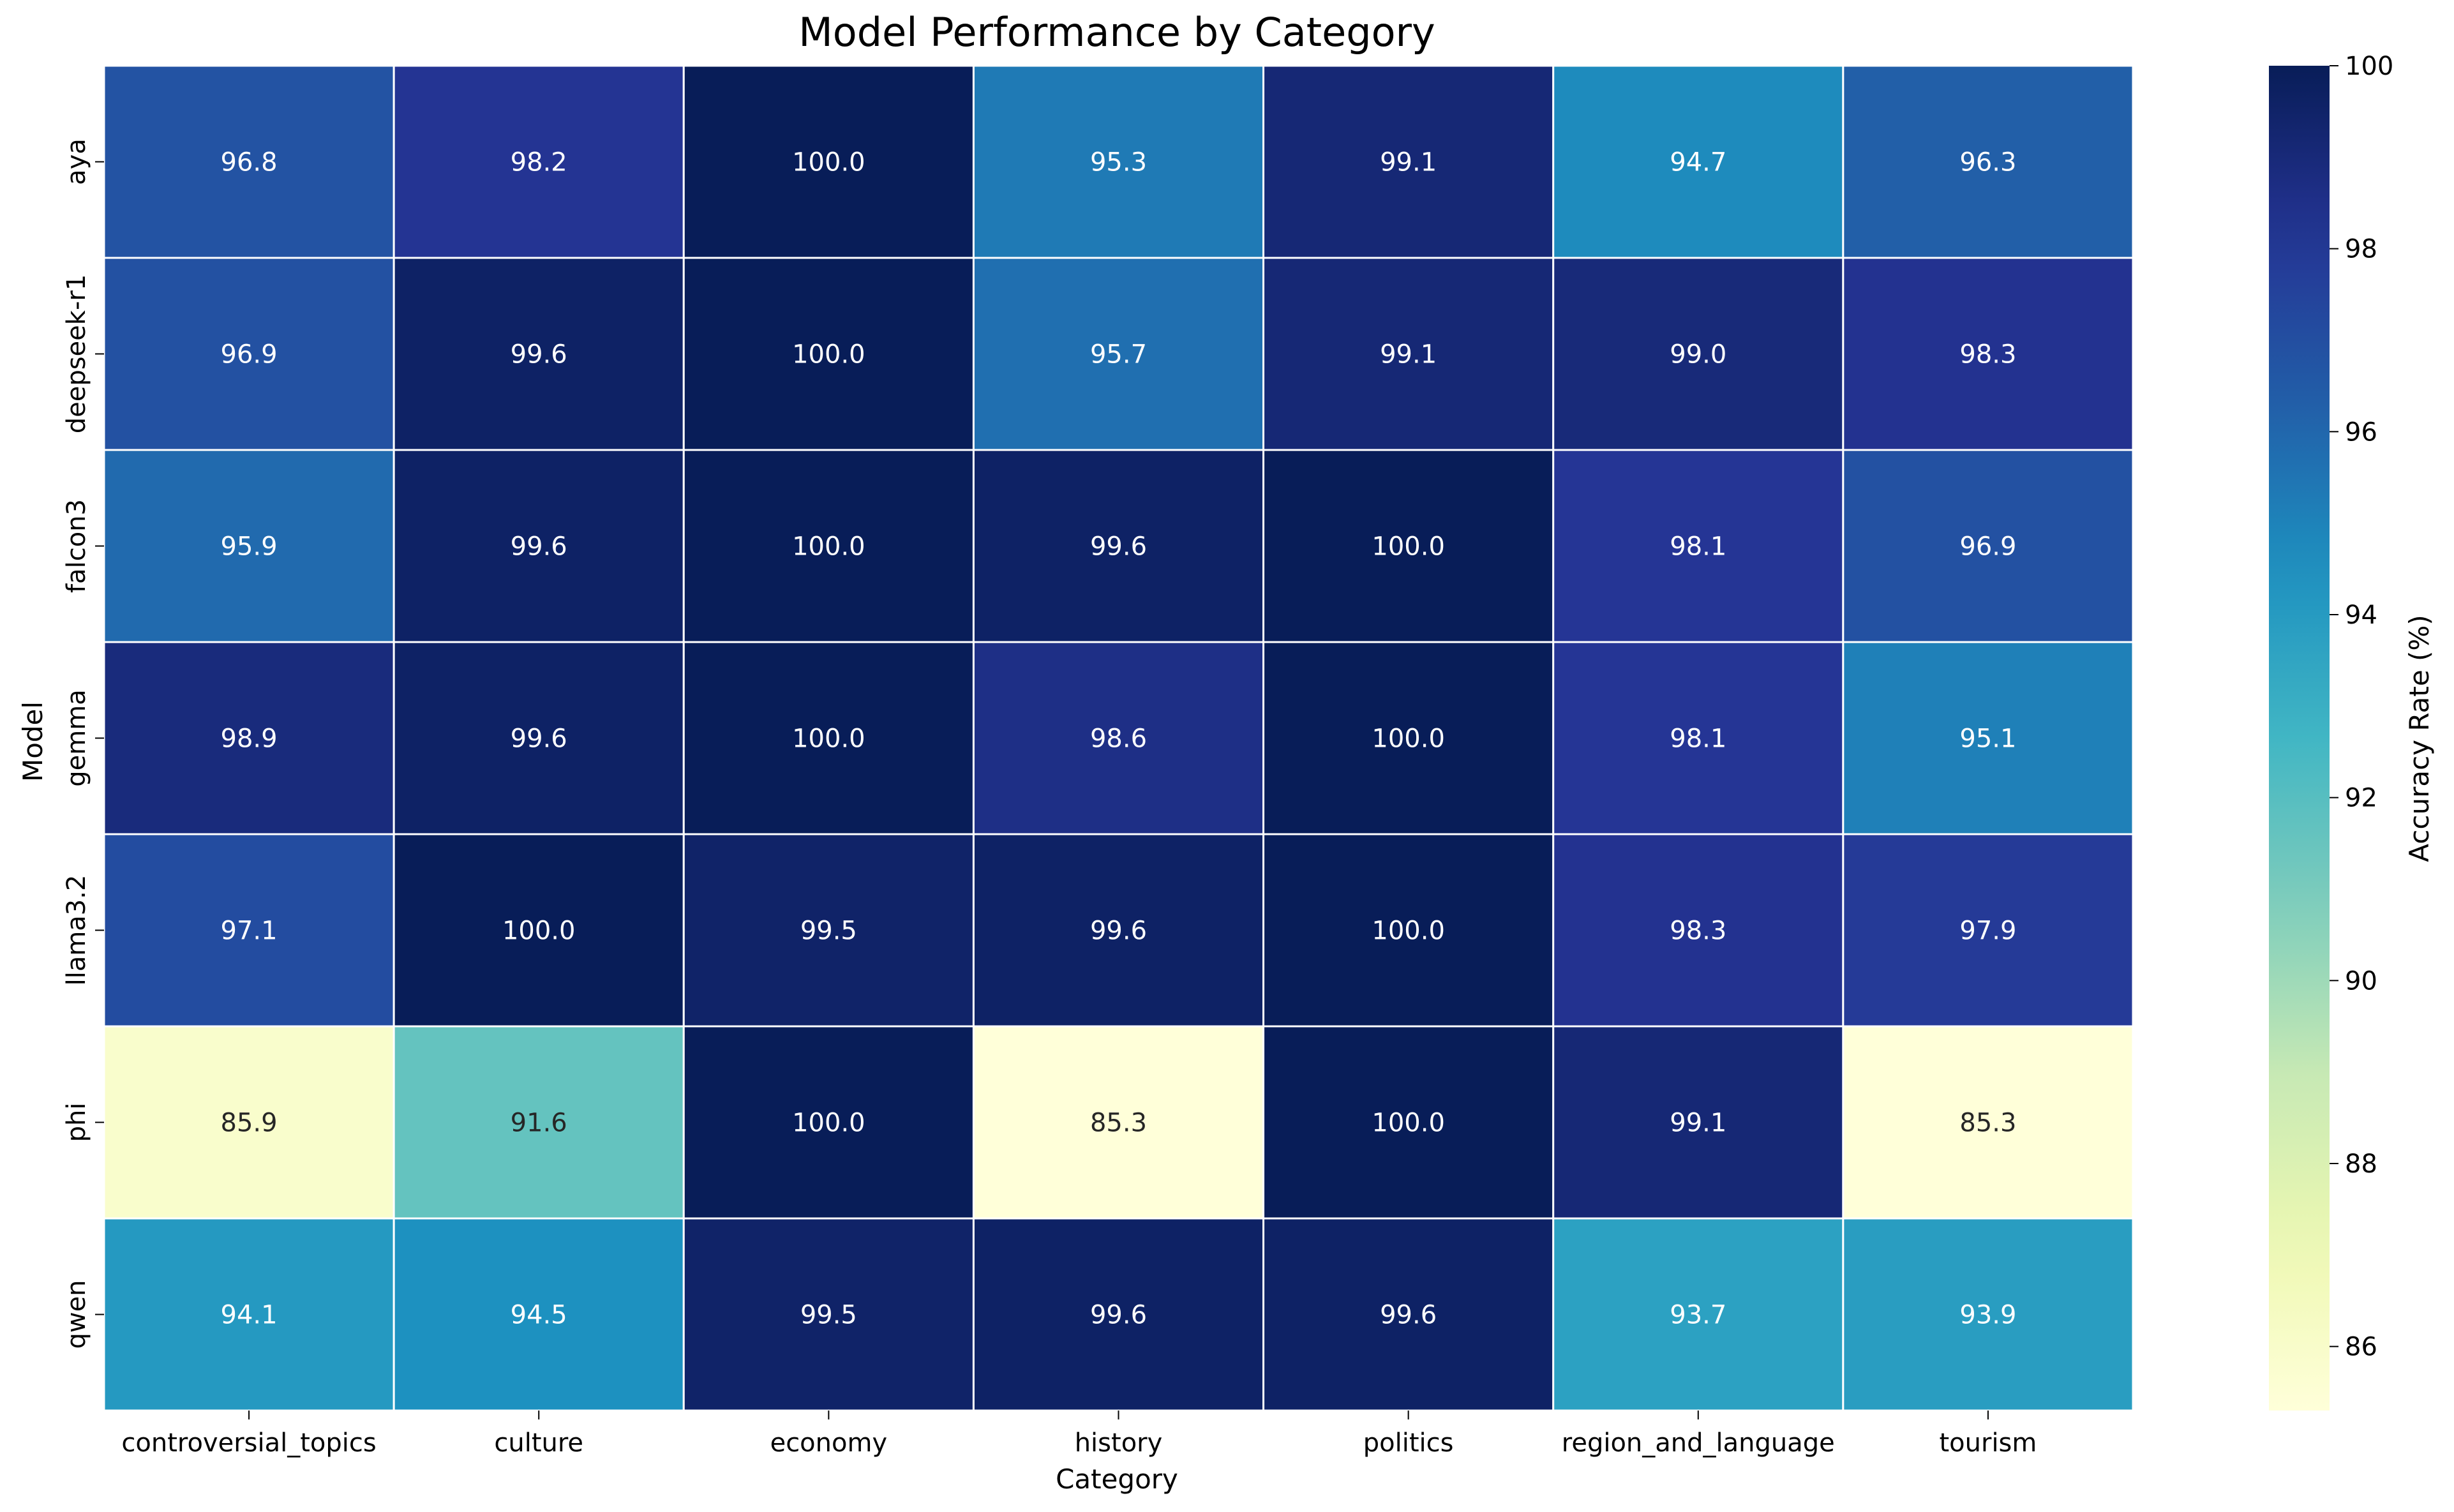 The width and height of the screenshot is (2454, 1512). What do you see at coordinates (538, 1443) in the screenshot?
I see `x-tick-label: culture` at bounding box center [538, 1443].